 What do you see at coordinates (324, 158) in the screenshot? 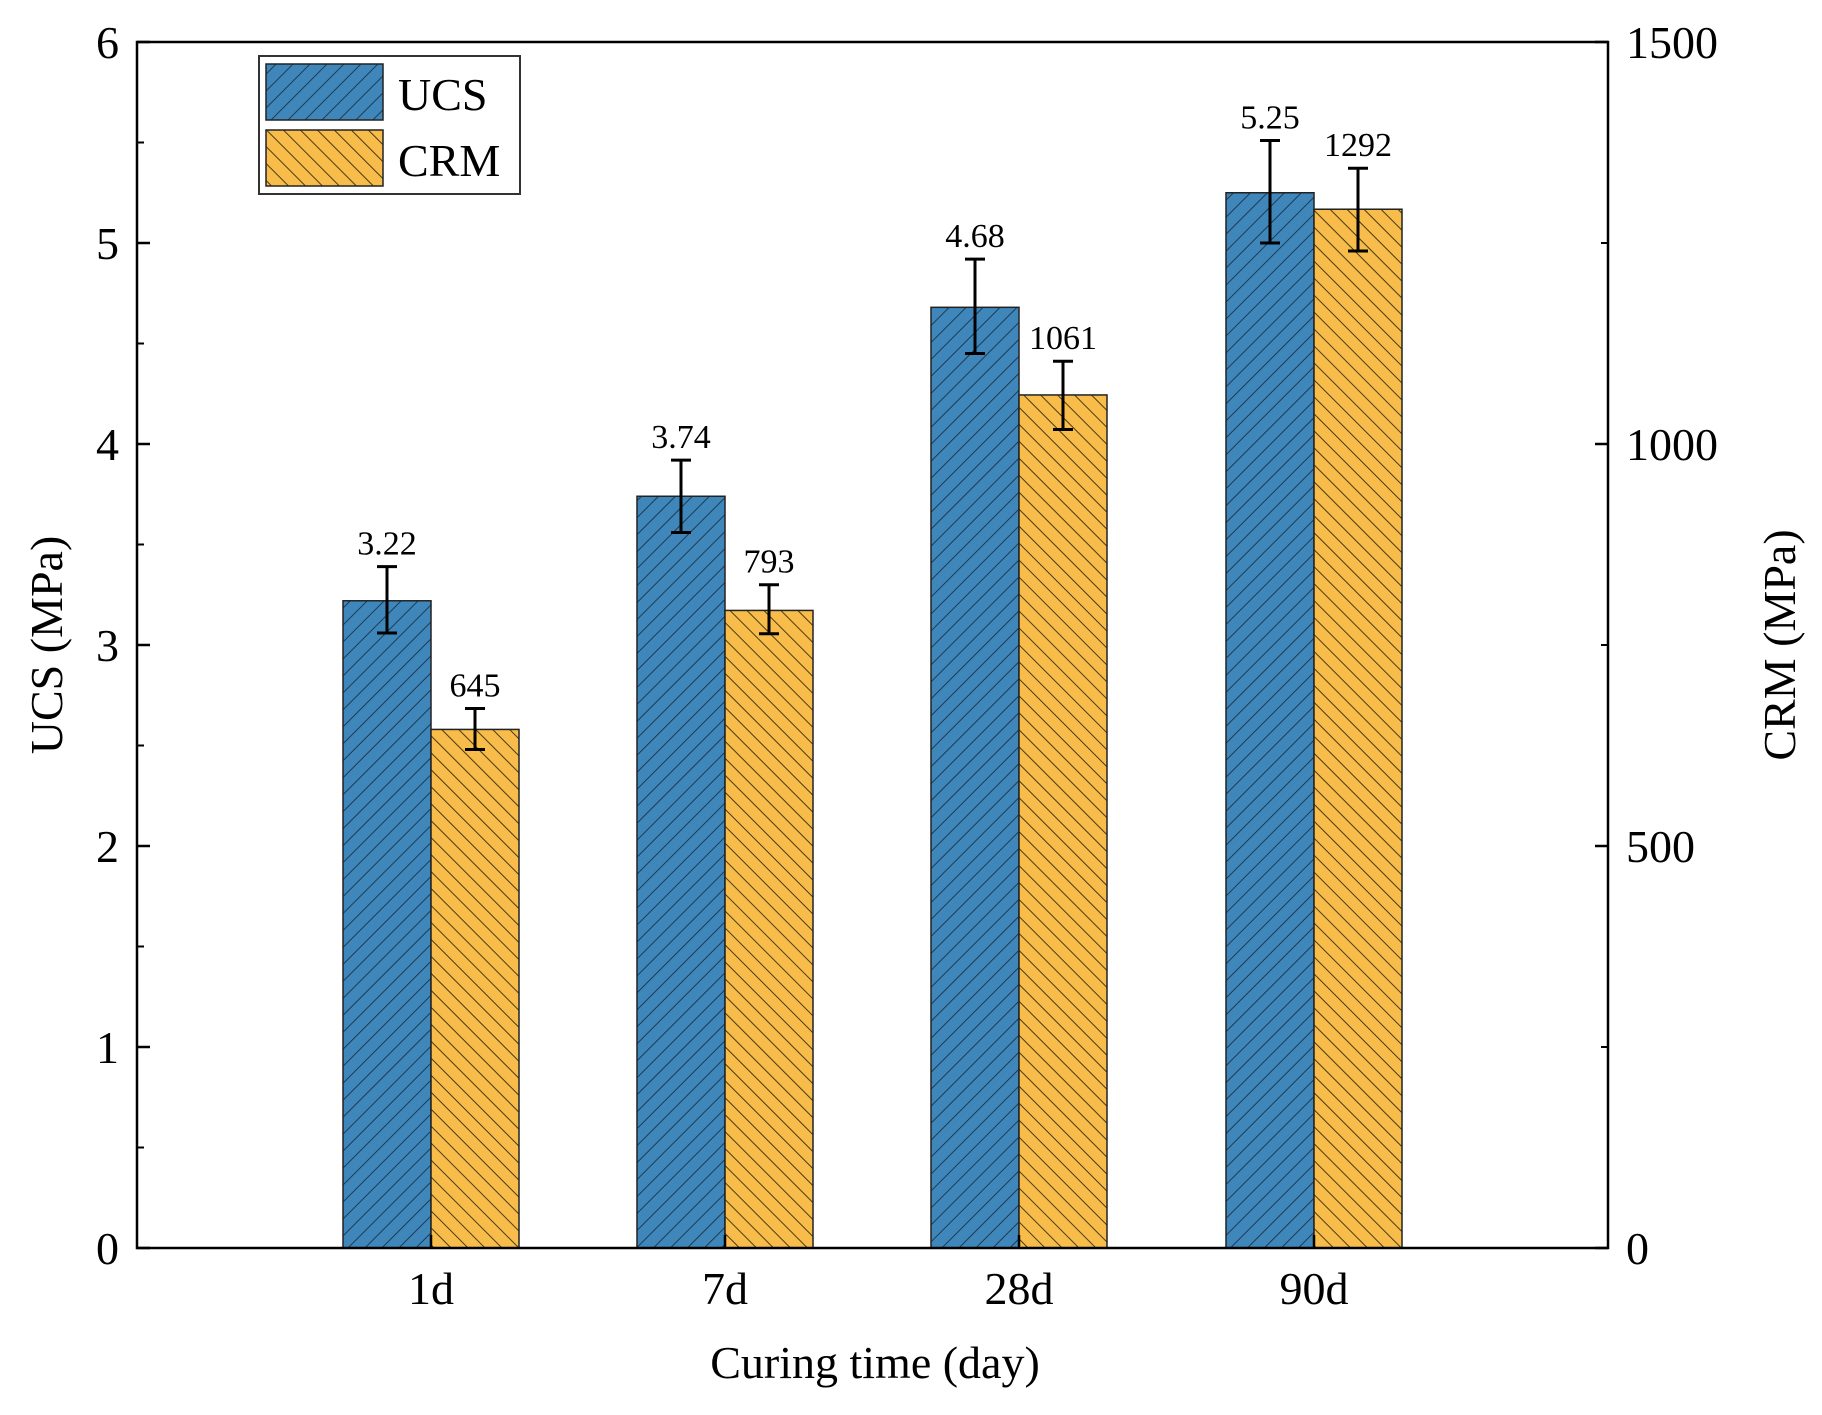
I see `legend-swatch-crm` at bounding box center [324, 158].